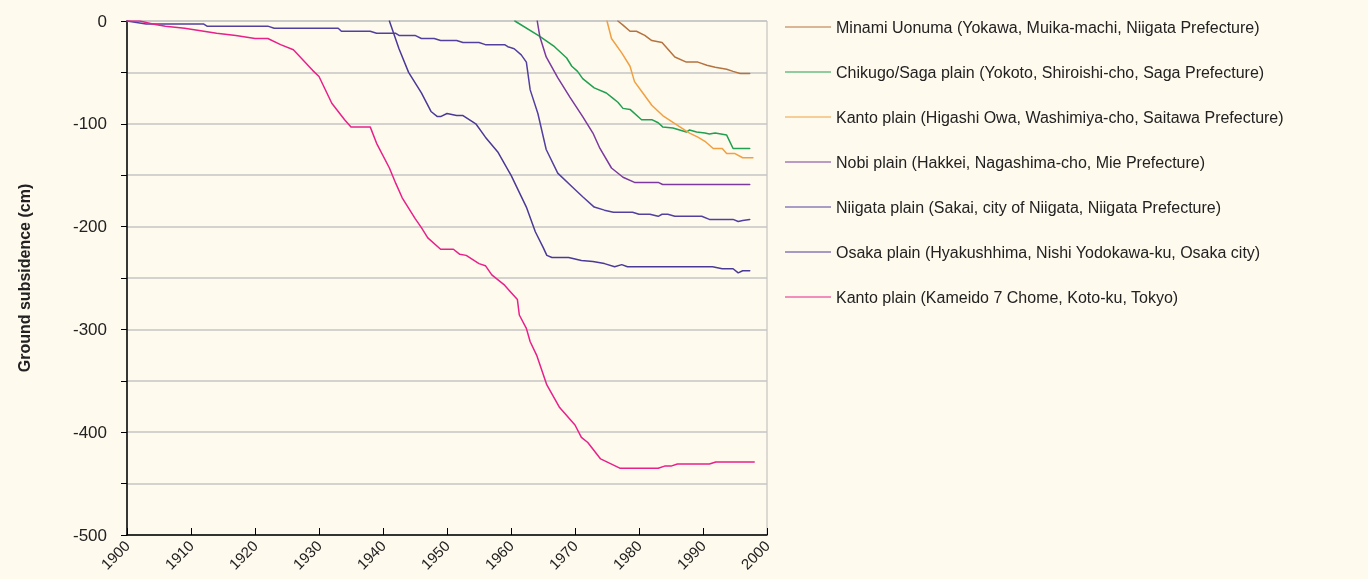 This screenshot has height=579, width=1368. What do you see at coordinates (89, 329) in the screenshot?
I see `y-tick-label: -300` at bounding box center [89, 329].